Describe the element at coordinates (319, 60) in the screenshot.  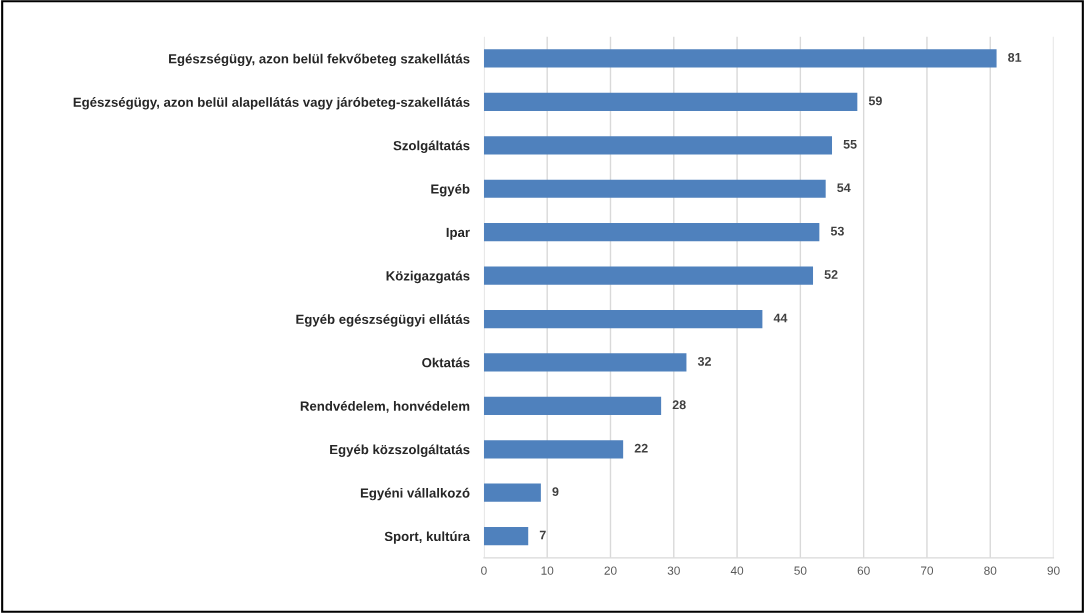
I see `y-tick-label: Egészségügy, azon belül fekvőbeteg szakellátás` at that location.